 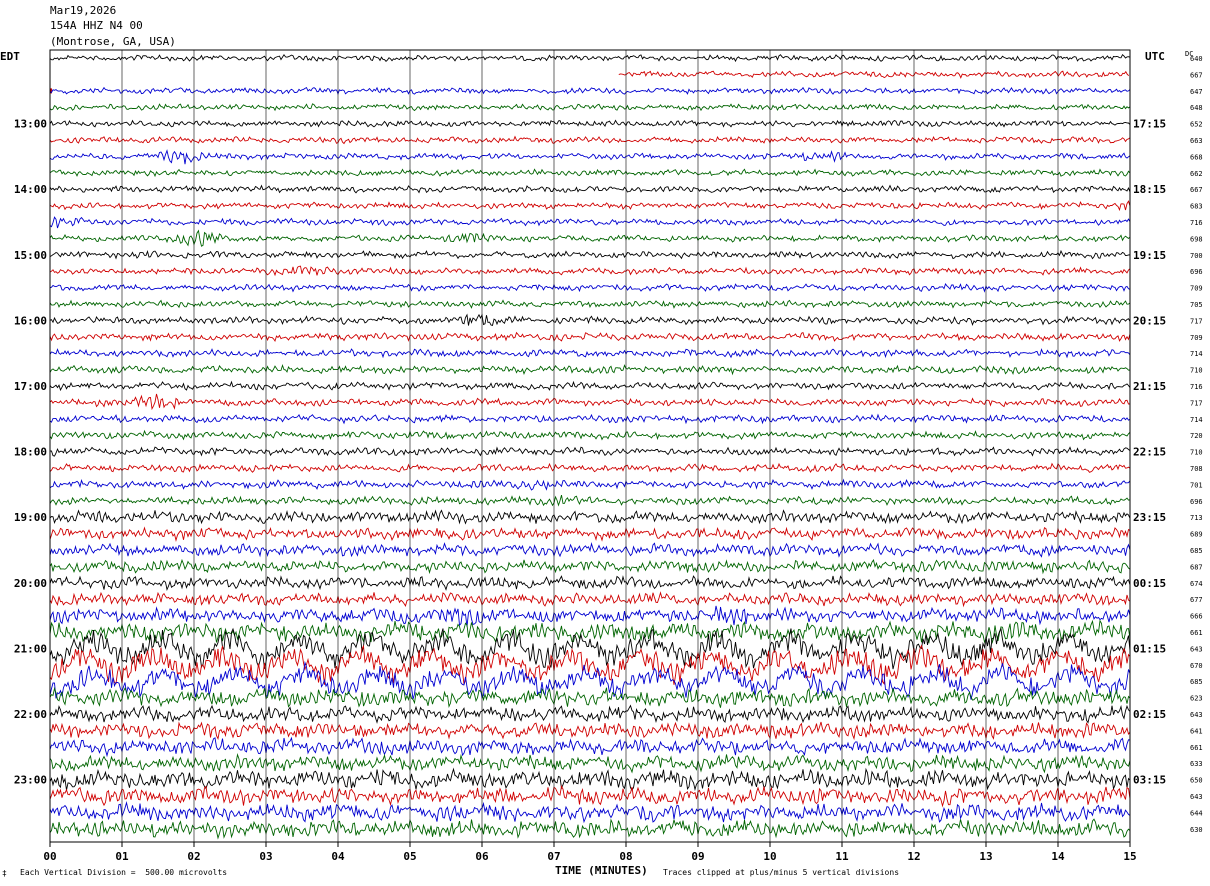 I want to click on dc-value: 713, so click(x=1196, y=518).